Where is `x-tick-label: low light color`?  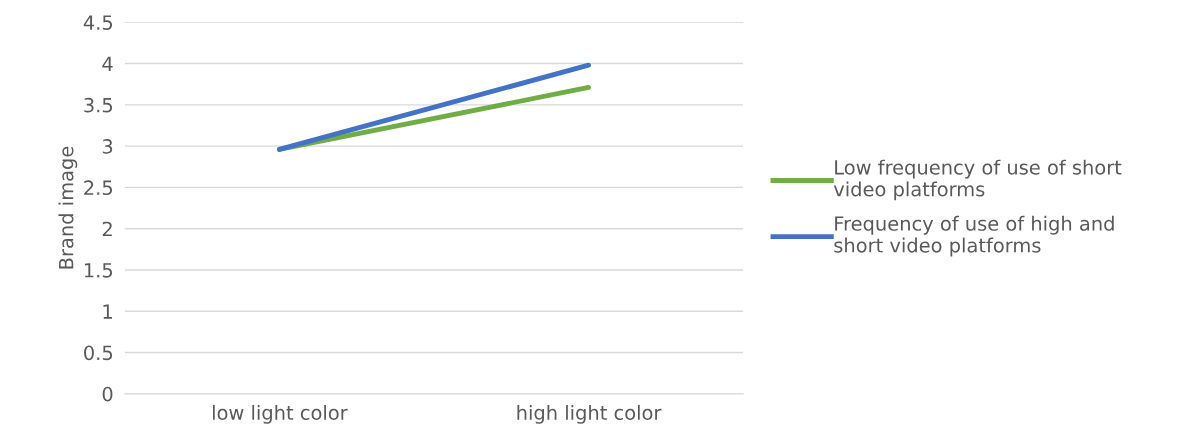
x-tick-label: low light color is located at coordinates (280, 414).